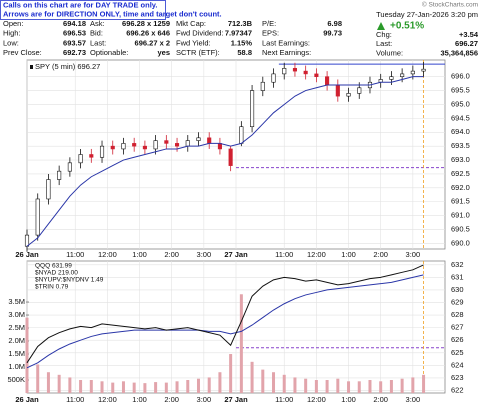 The height and width of the screenshot is (406, 480). Describe the element at coordinates (16, 314) in the screenshot. I see `y2-tick-label: 3.0M` at that location.